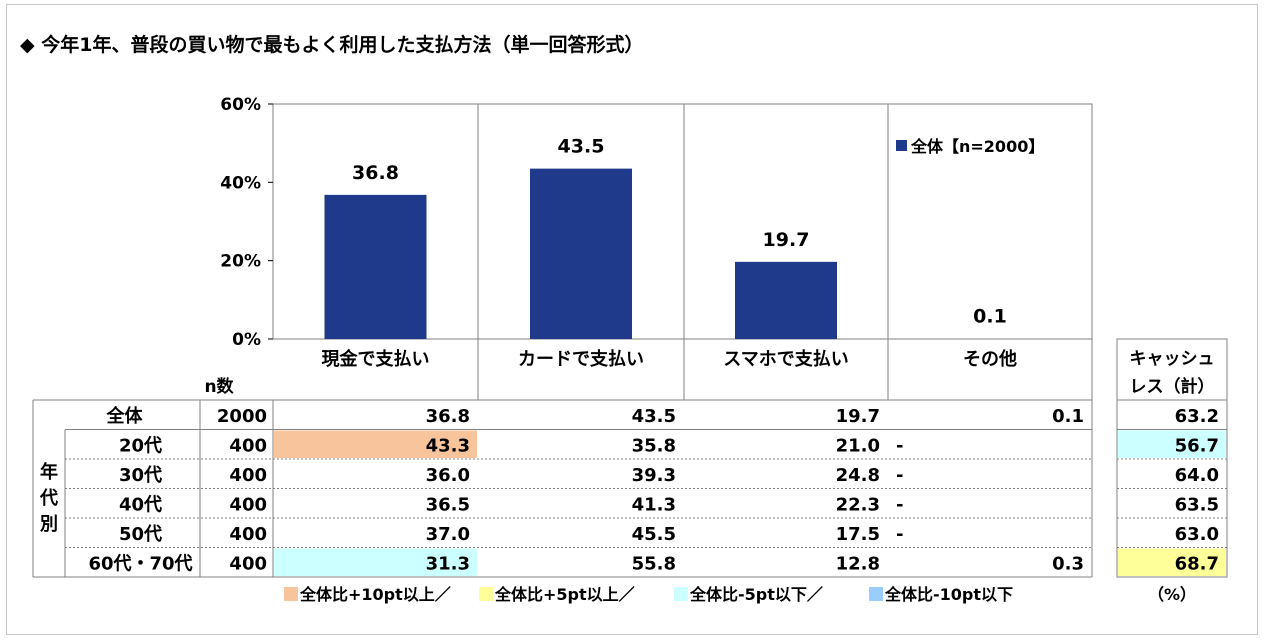  What do you see at coordinates (654, 534) in the screenshot?
I see `table-cell: 45.5` at bounding box center [654, 534].